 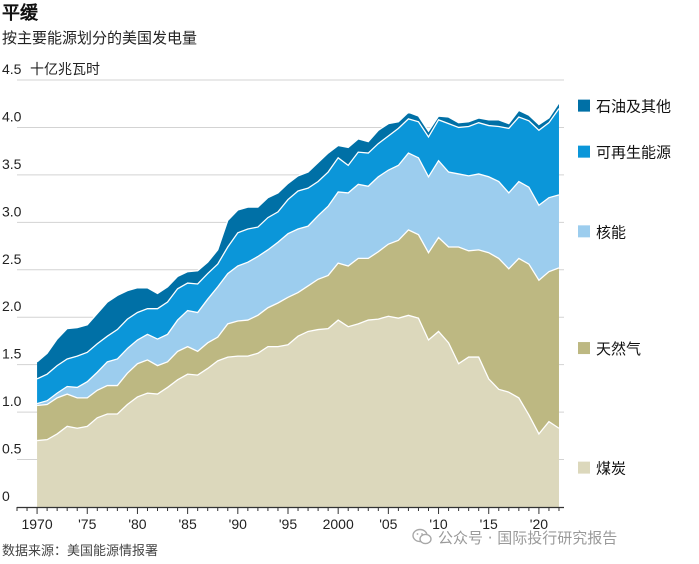 I want to click on watermark: 公众号 · 国际投行研究报告, so click(x=514, y=537).